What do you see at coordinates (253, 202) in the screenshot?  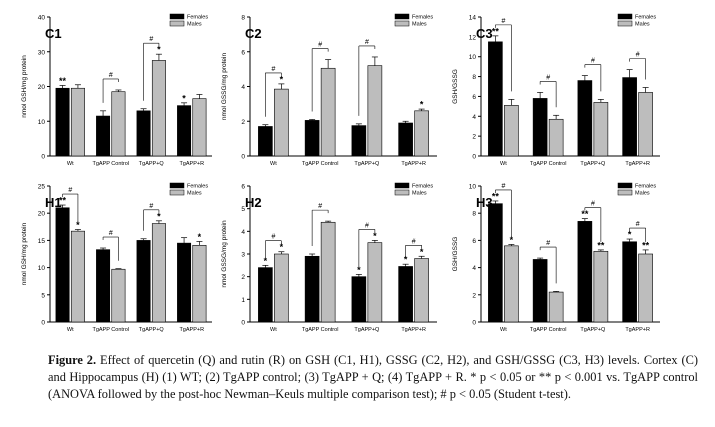 I see `panel-label: H2` at bounding box center [253, 202].